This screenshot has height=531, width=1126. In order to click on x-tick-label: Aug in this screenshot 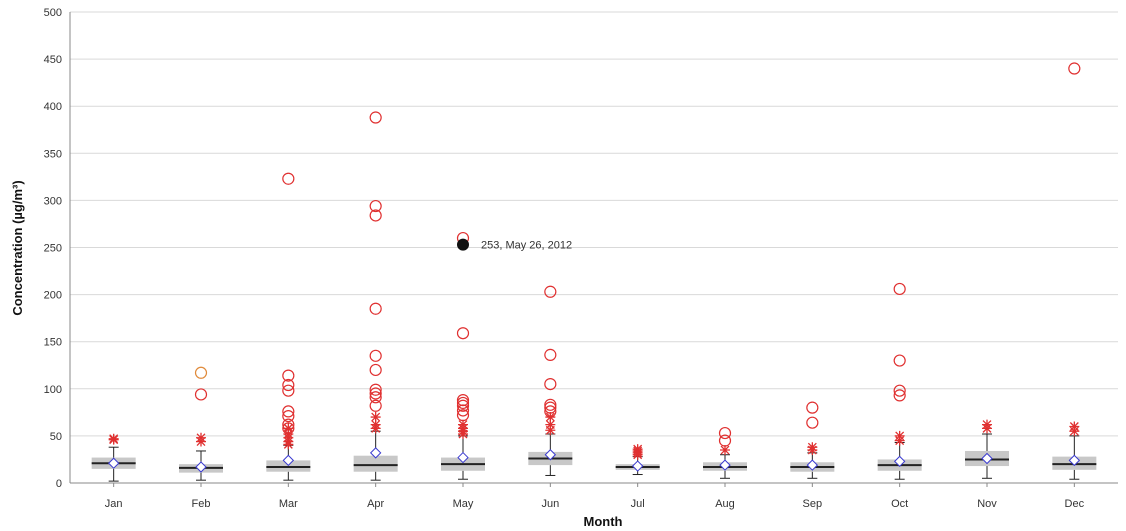, I will do `click(725, 504)`.